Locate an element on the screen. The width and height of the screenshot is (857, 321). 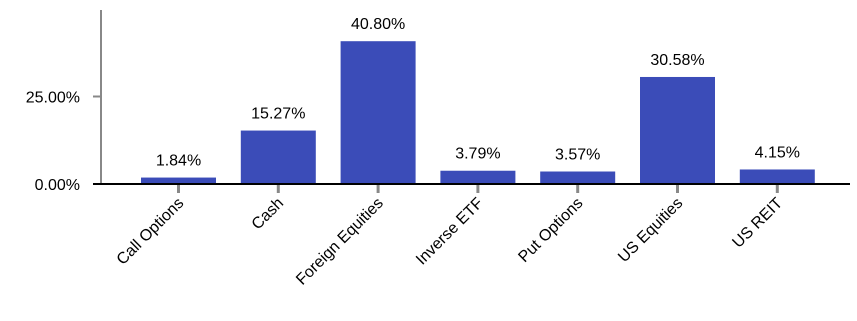
x-tick-label-us-reit: US REIT is located at coordinates (757, 223).